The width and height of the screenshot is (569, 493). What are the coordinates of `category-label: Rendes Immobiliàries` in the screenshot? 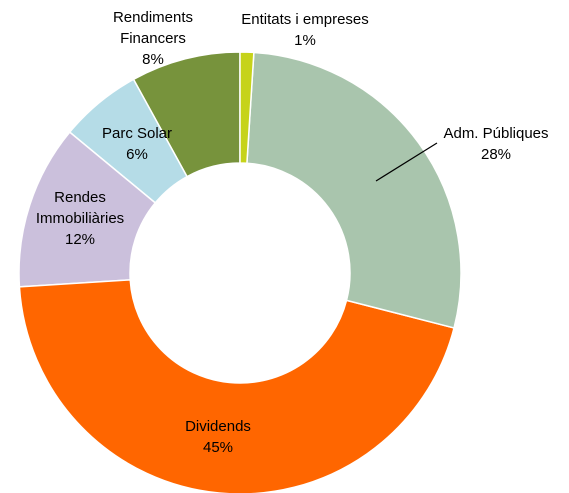 It's located at (80, 208).